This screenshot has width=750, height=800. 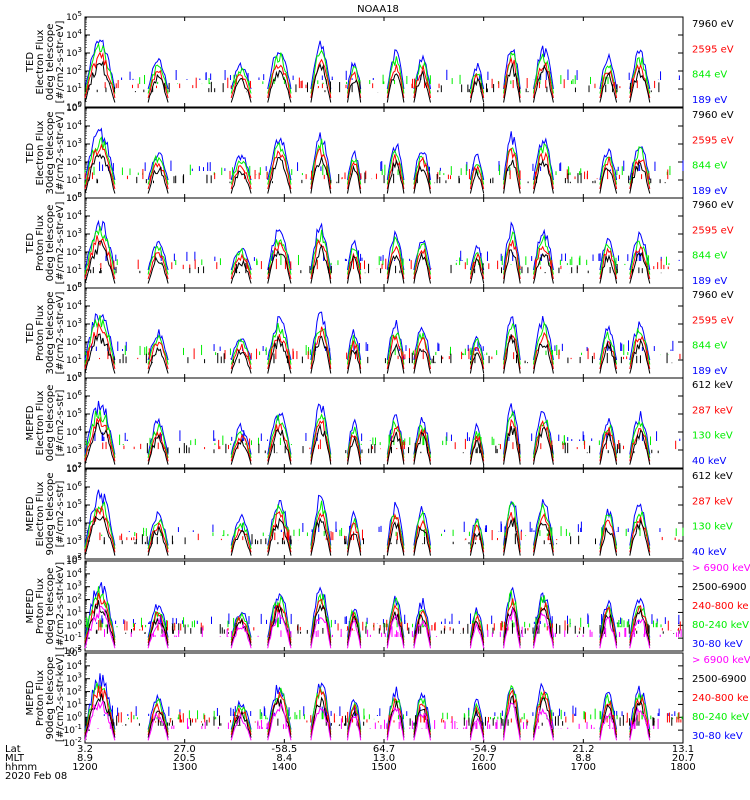 What do you see at coordinates (185, 758) in the screenshot?
I see `x-tick-mlt: 20.5` at bounding box center [185, 758].